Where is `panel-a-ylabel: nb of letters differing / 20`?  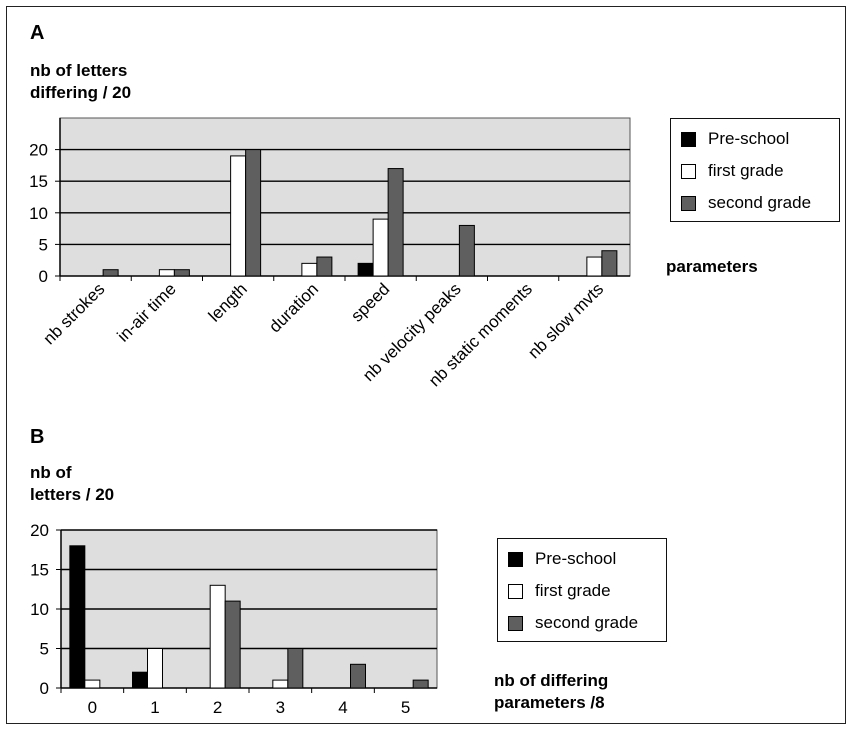 panel-a-ylabel: nb of letters differing / 20 is located at coordinates (80, 82).